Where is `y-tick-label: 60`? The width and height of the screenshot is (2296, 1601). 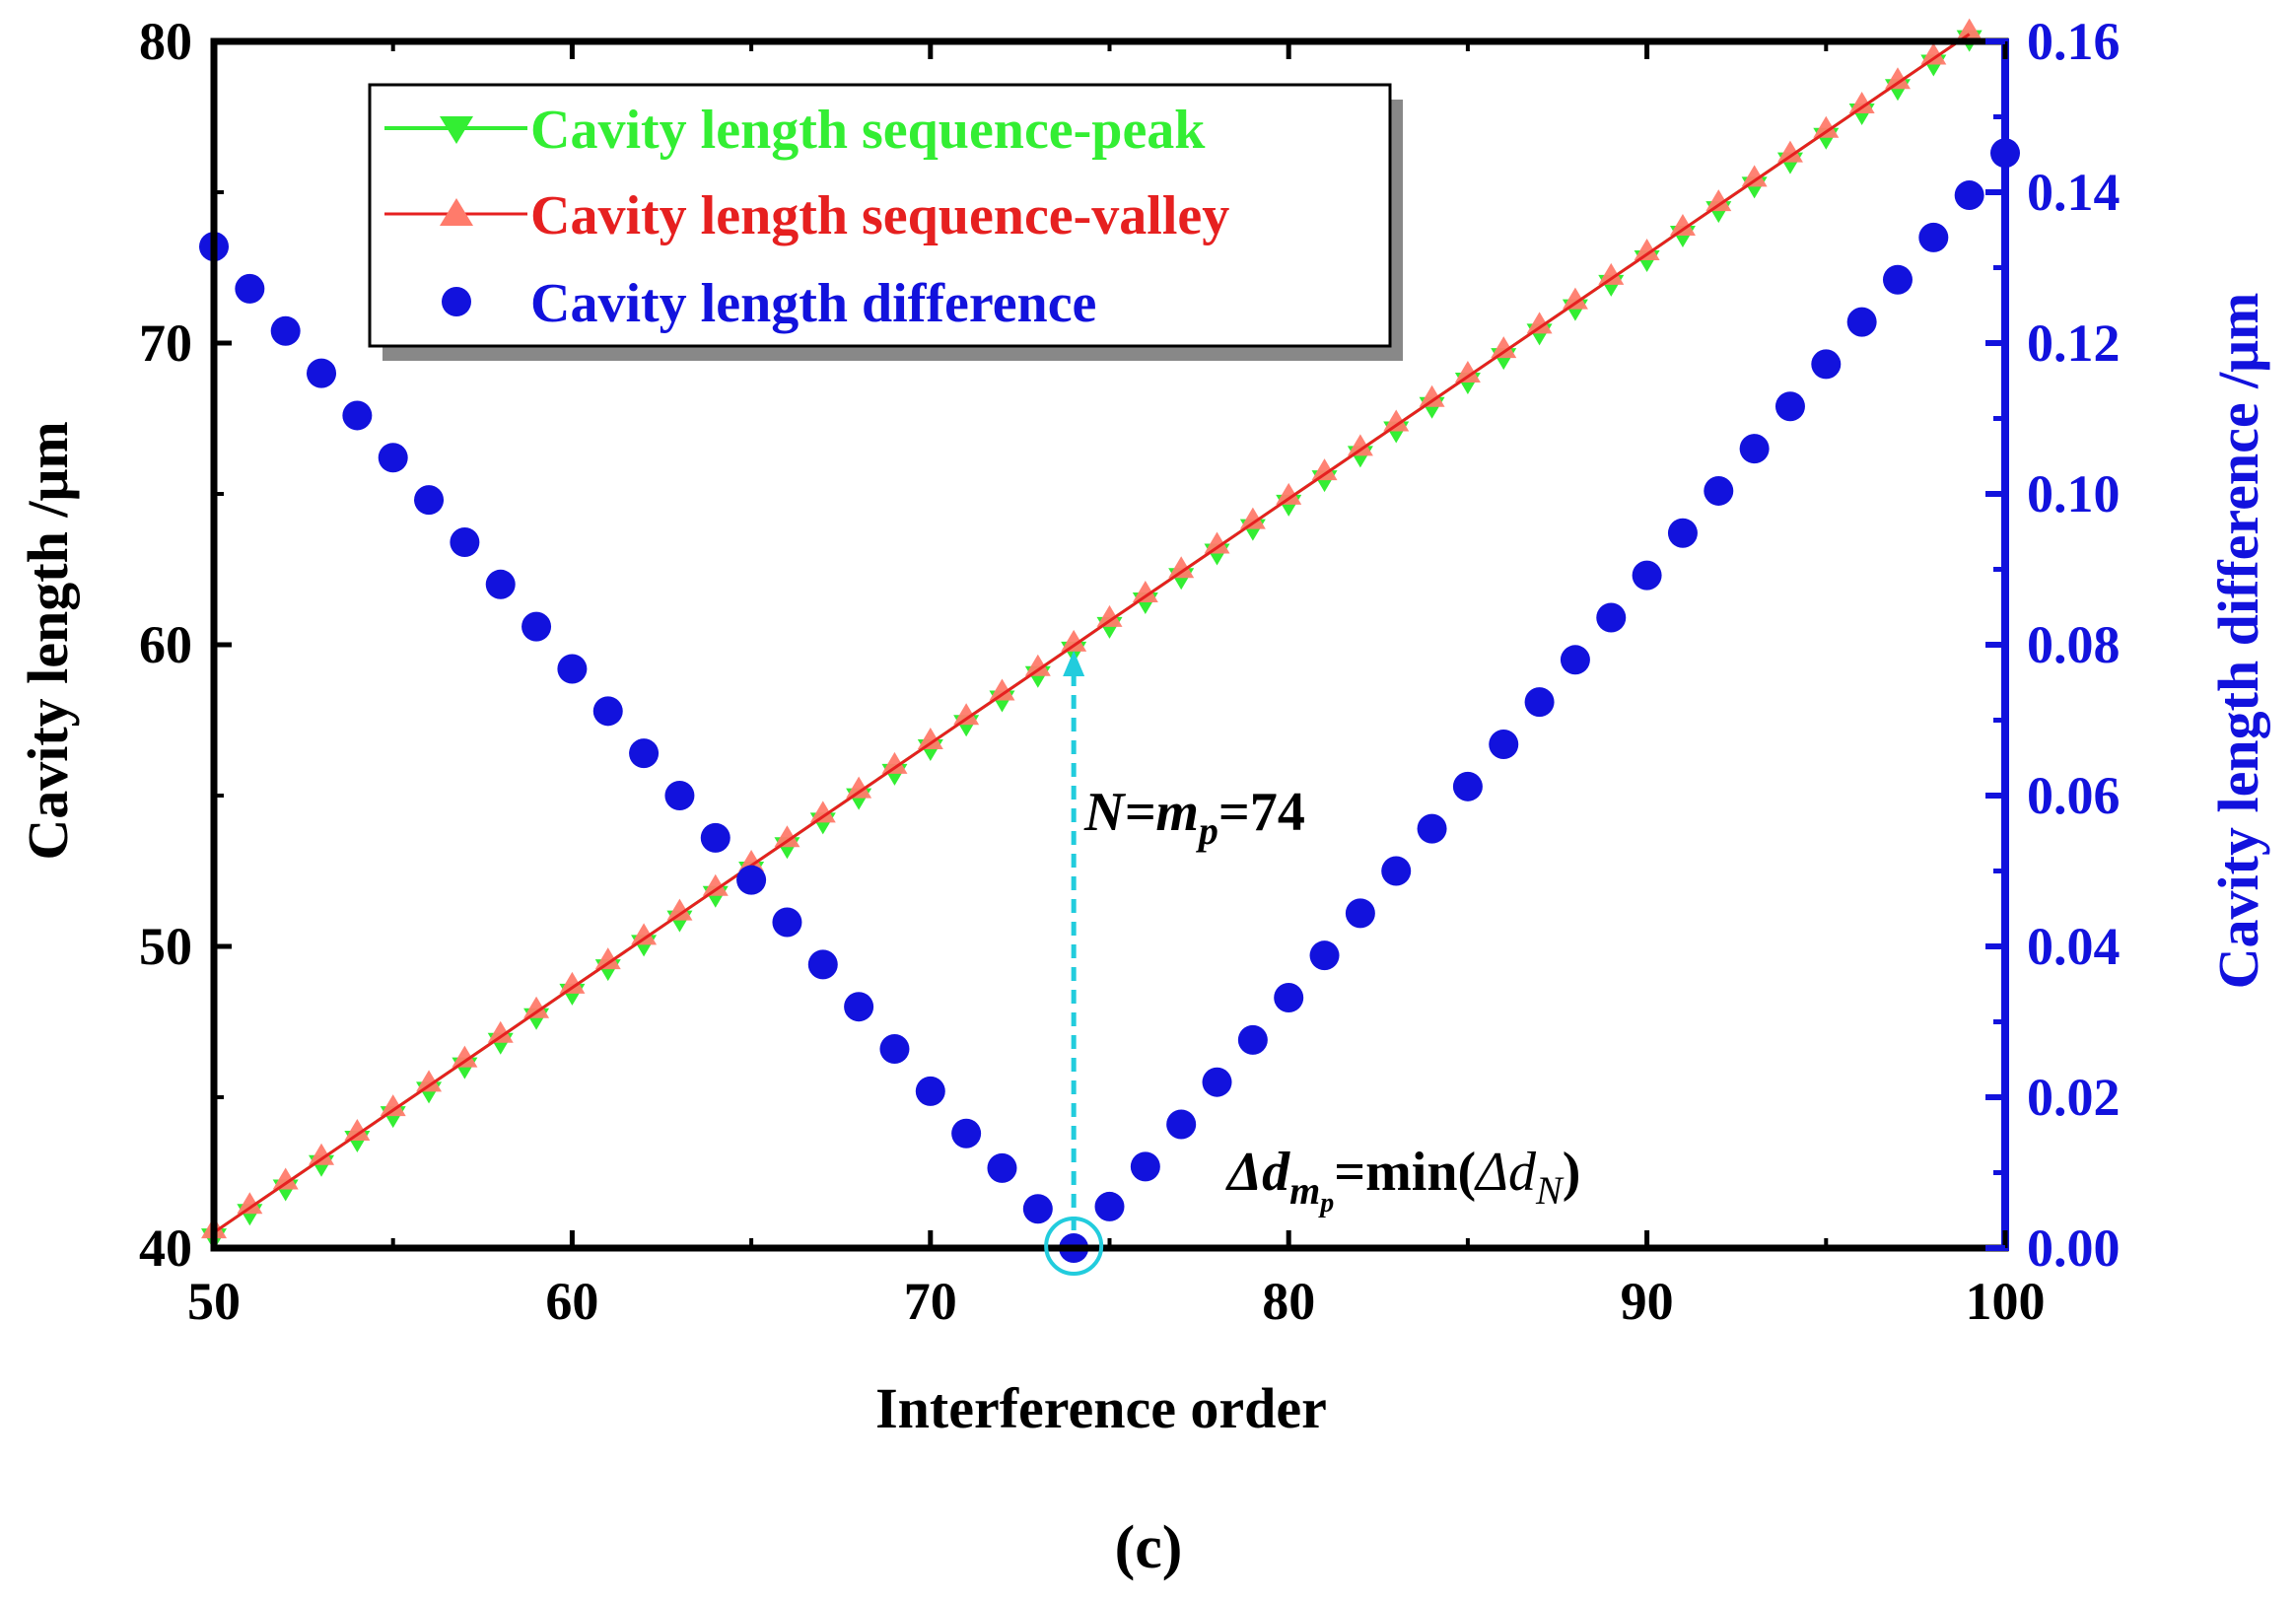 y-tick-label: 60 is located at coordinates (165, 645).